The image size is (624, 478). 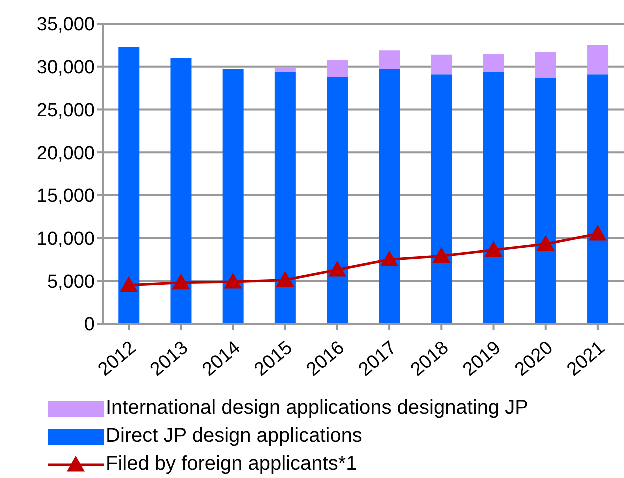 I want to click on y-tick-label: 20,000, so click(x=65, y=153).